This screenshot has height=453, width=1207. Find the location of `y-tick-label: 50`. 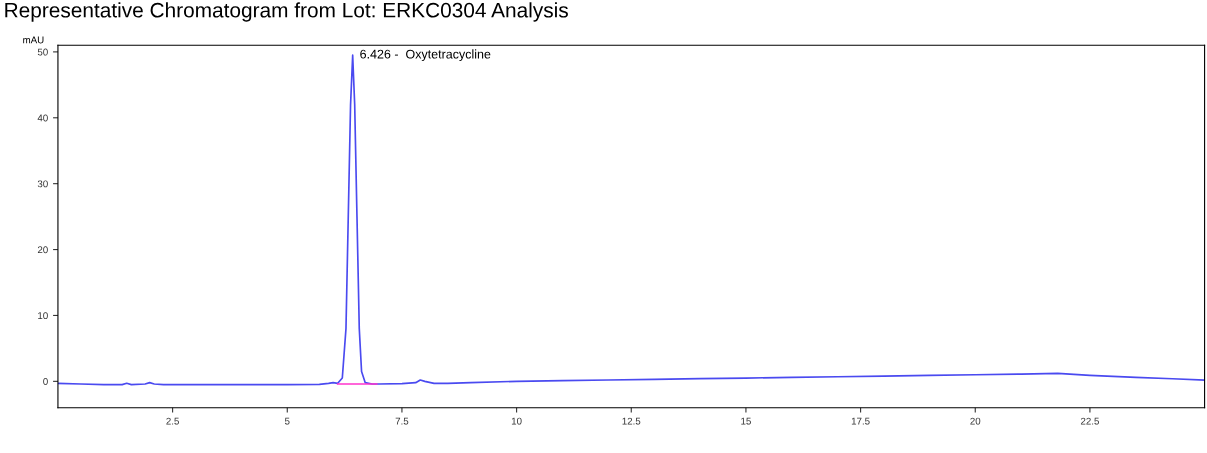

y-tick-label: 50 is located at coordinates (42, 52).